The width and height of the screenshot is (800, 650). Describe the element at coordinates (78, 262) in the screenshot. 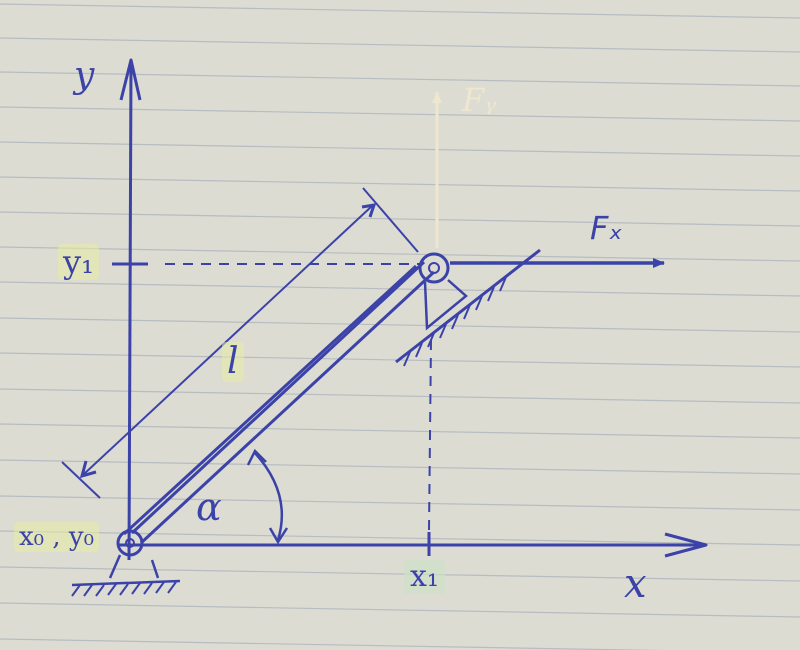

I see `y1-label: y₁` at that location.